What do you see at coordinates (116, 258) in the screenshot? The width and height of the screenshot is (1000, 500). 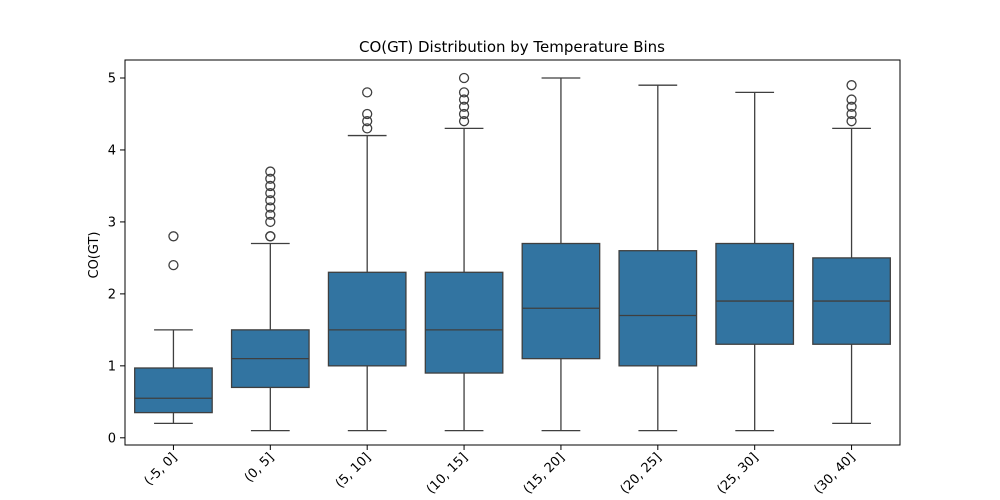 I see `y-axis: 0 1 2 3 4 5` at bounding box center [116, 258].